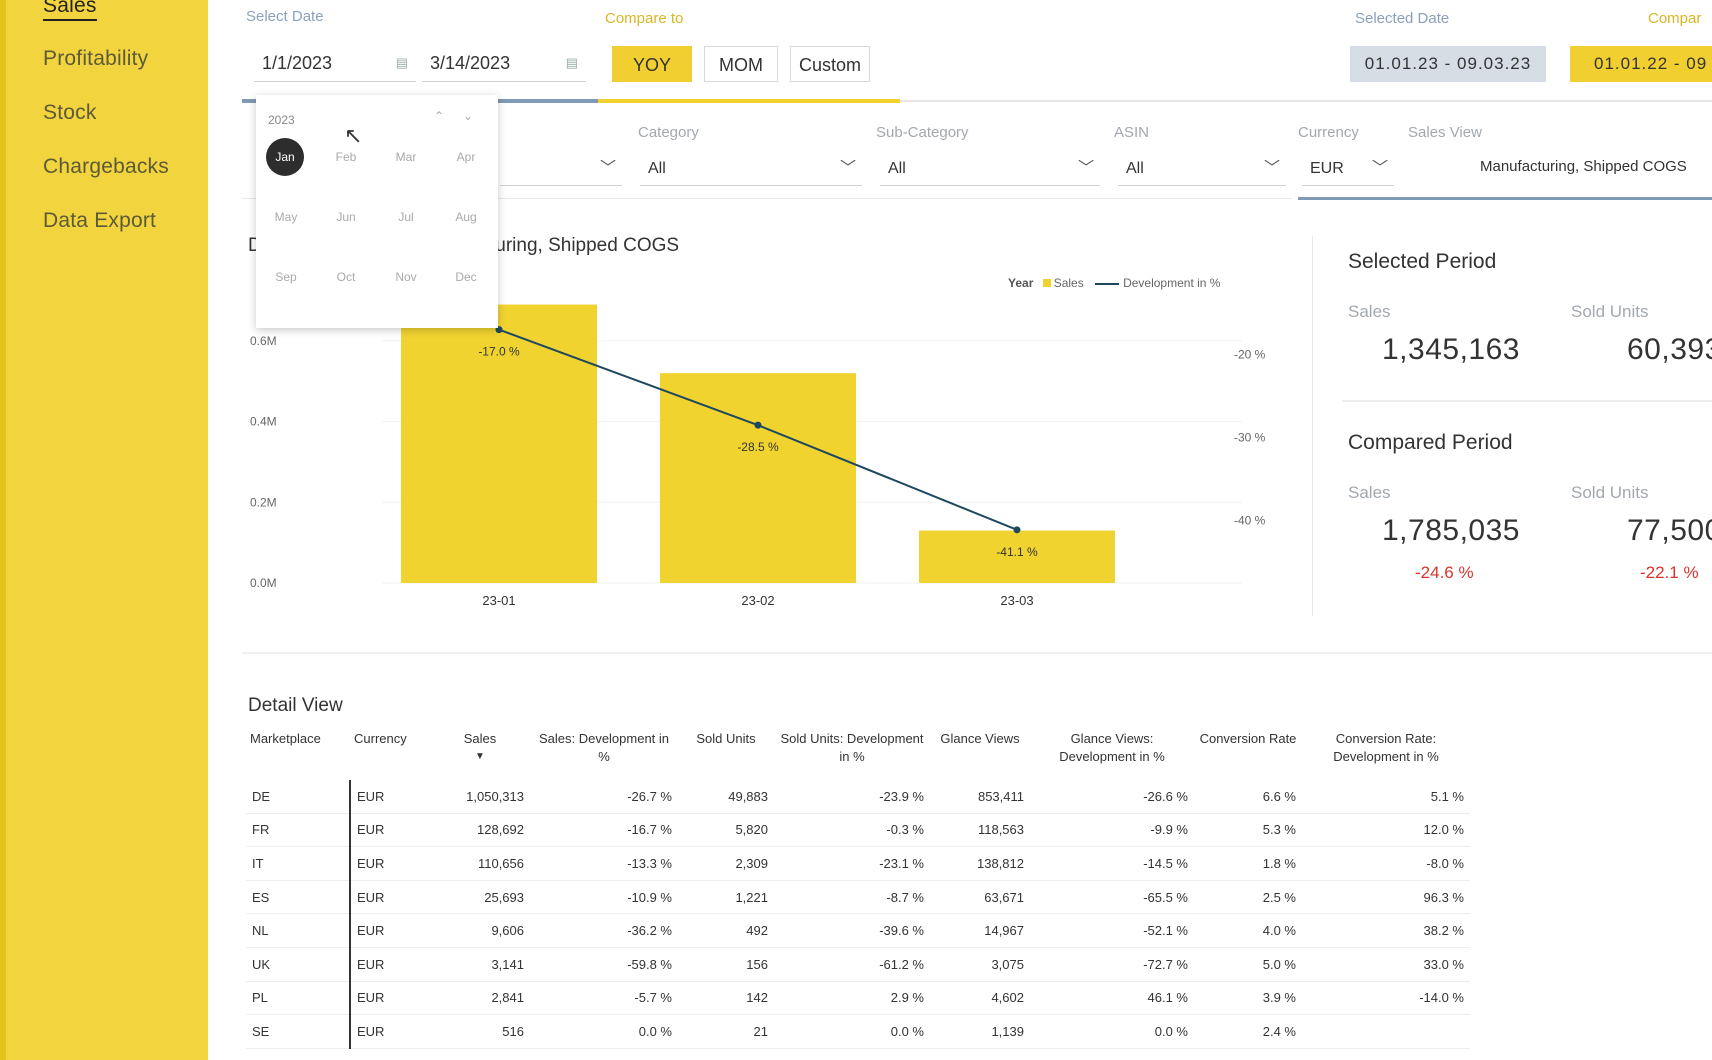  Describe the element at coordinates (466, 157) in the screenshot. I see `calendar-month-apr: Apr` at that location.